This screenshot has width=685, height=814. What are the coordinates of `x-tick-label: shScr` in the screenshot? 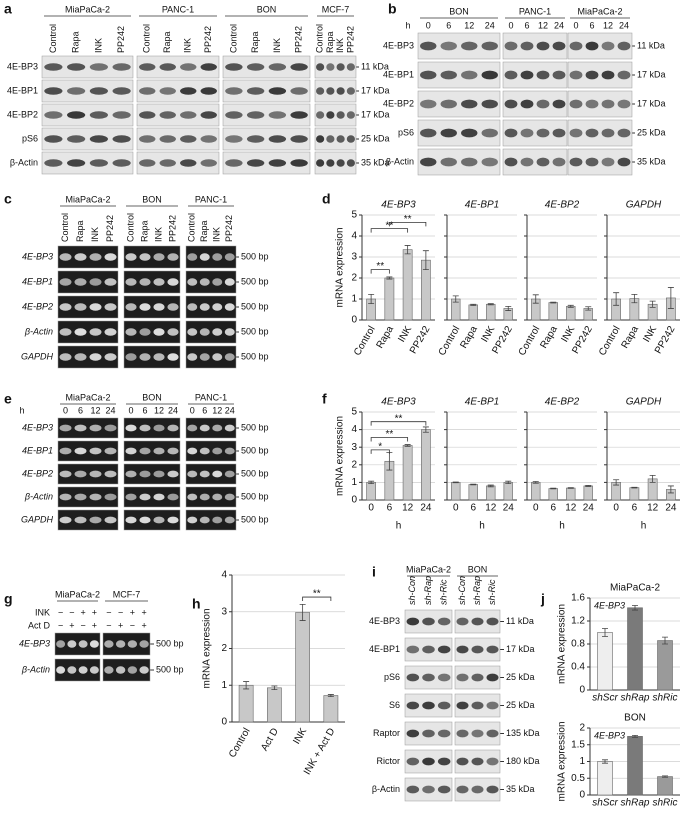 It's located at (605, 698).